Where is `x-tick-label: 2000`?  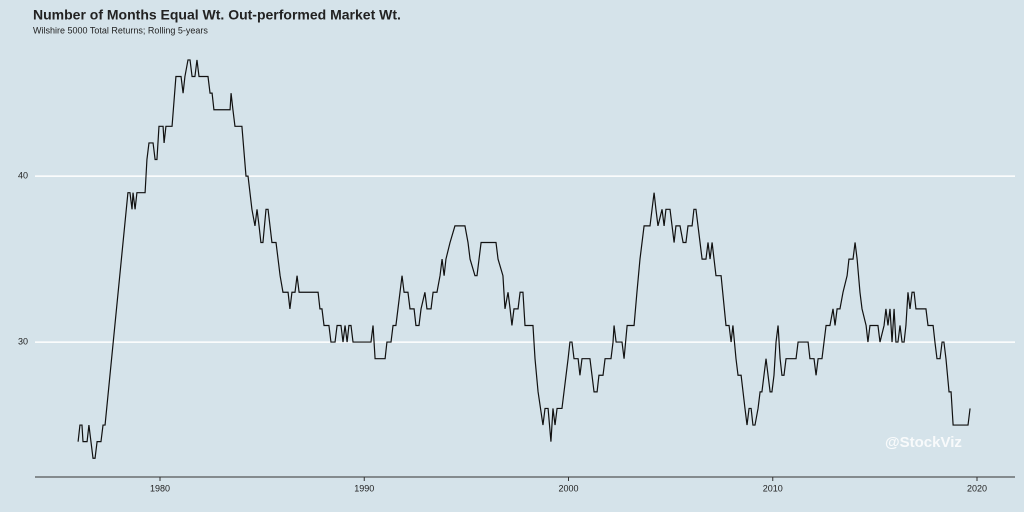
x-tick-label: 2000 is located at coordinates (568, 488).